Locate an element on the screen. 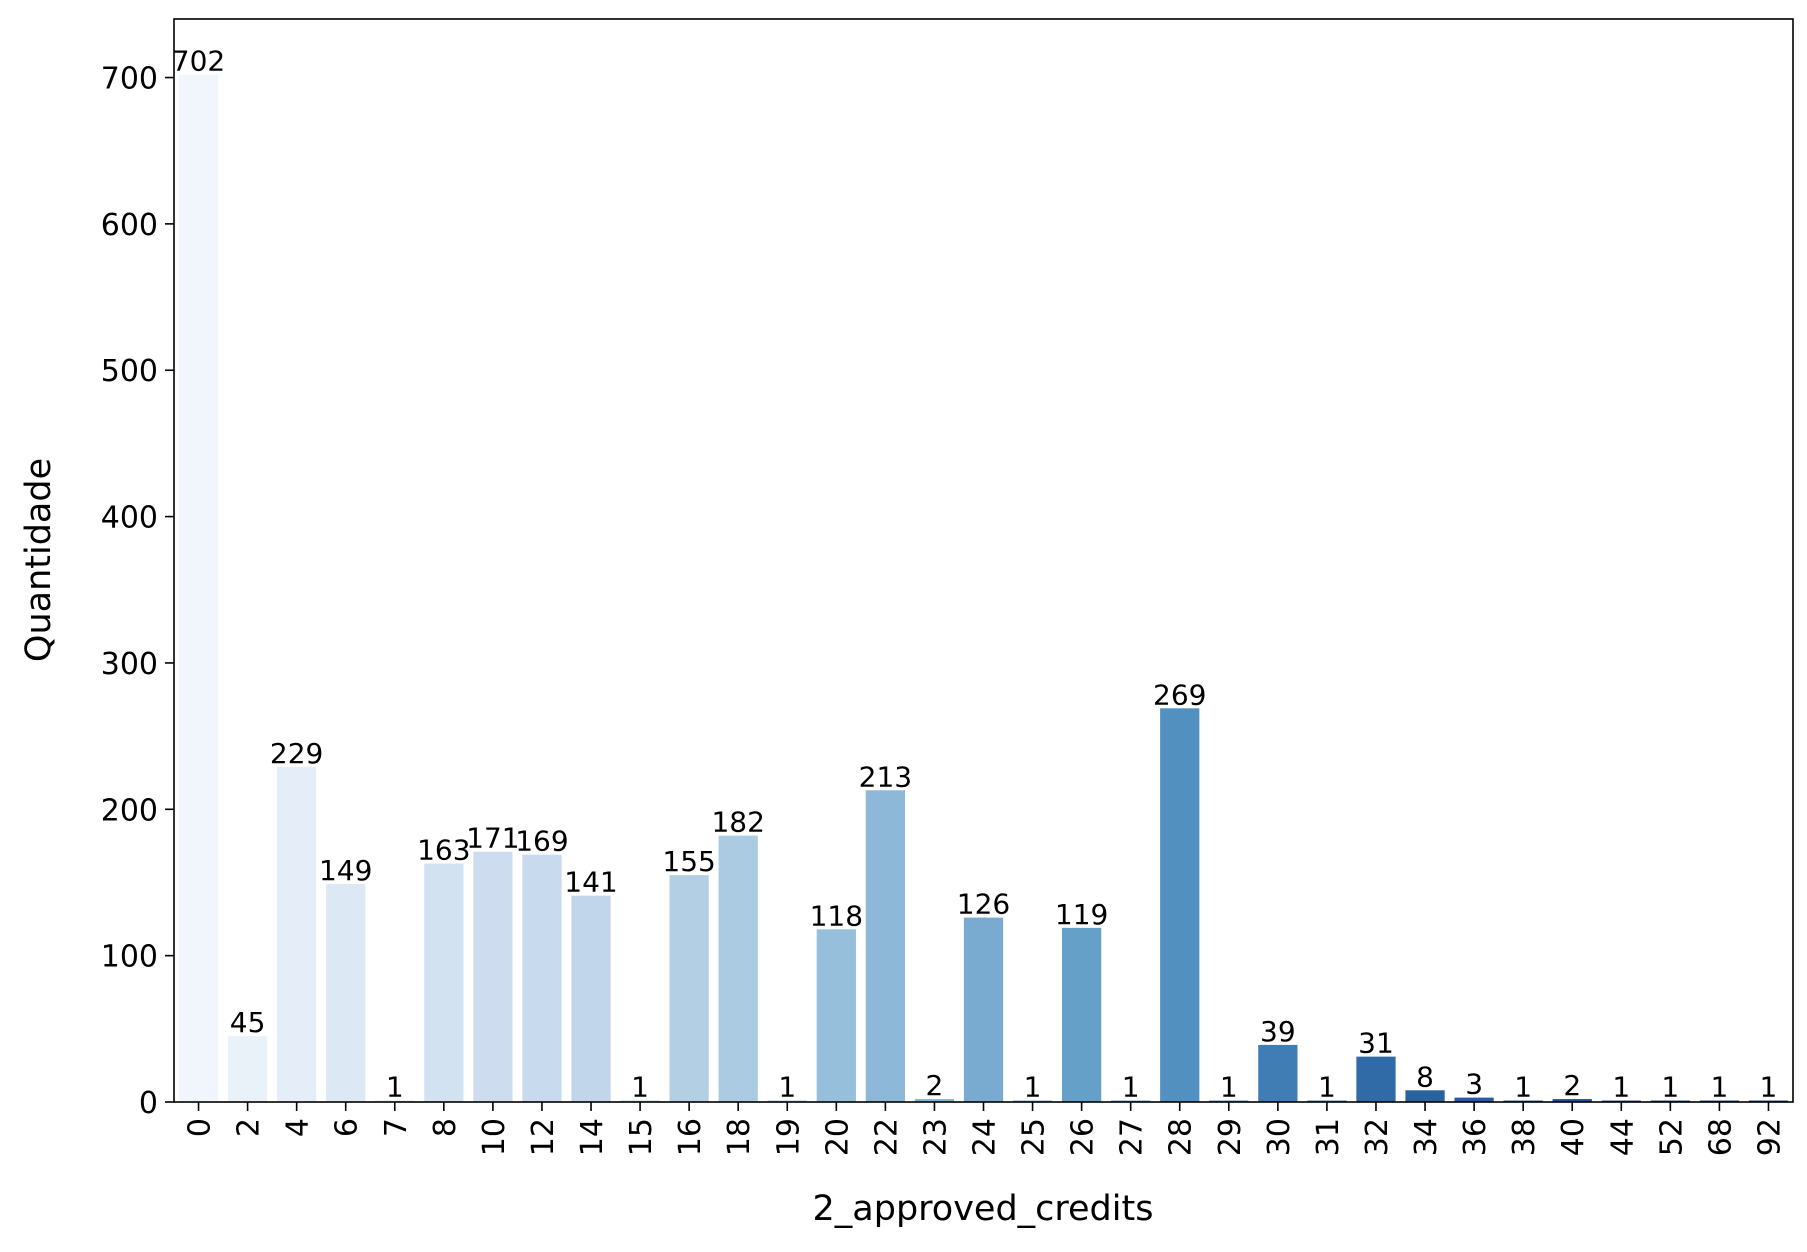  data-label-44: 1 is located at coordinates (1621, 1087).